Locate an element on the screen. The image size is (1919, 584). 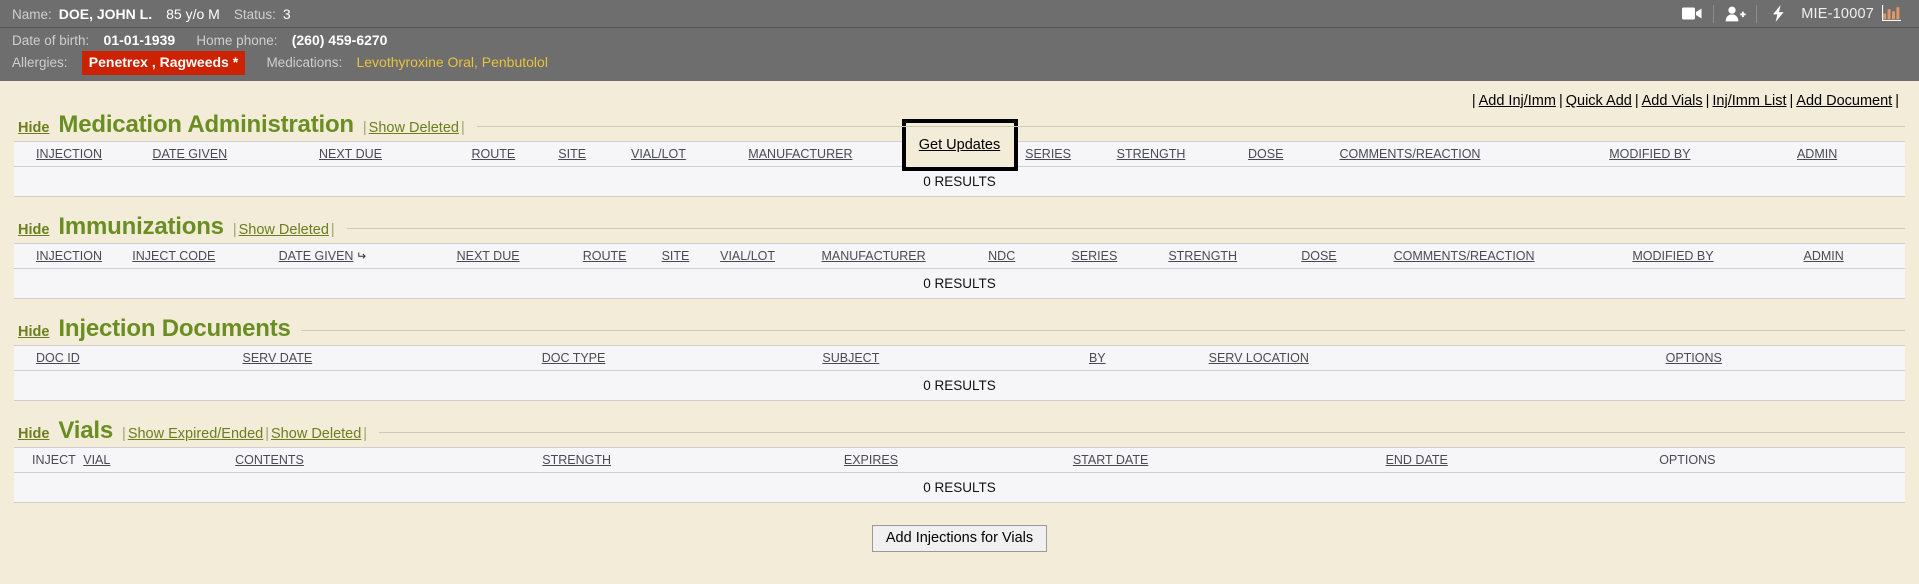
hide-link-injection-documents: Hide is located at coordinates (34, 332).